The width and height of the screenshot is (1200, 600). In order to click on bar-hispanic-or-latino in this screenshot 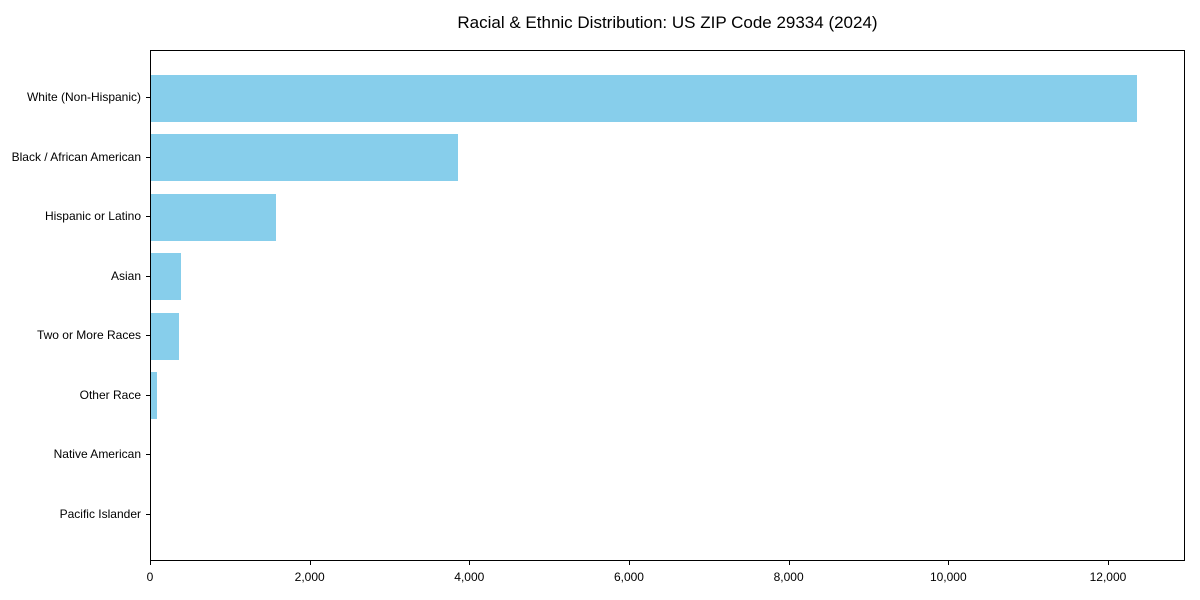, I will do `click(213, 217)`.